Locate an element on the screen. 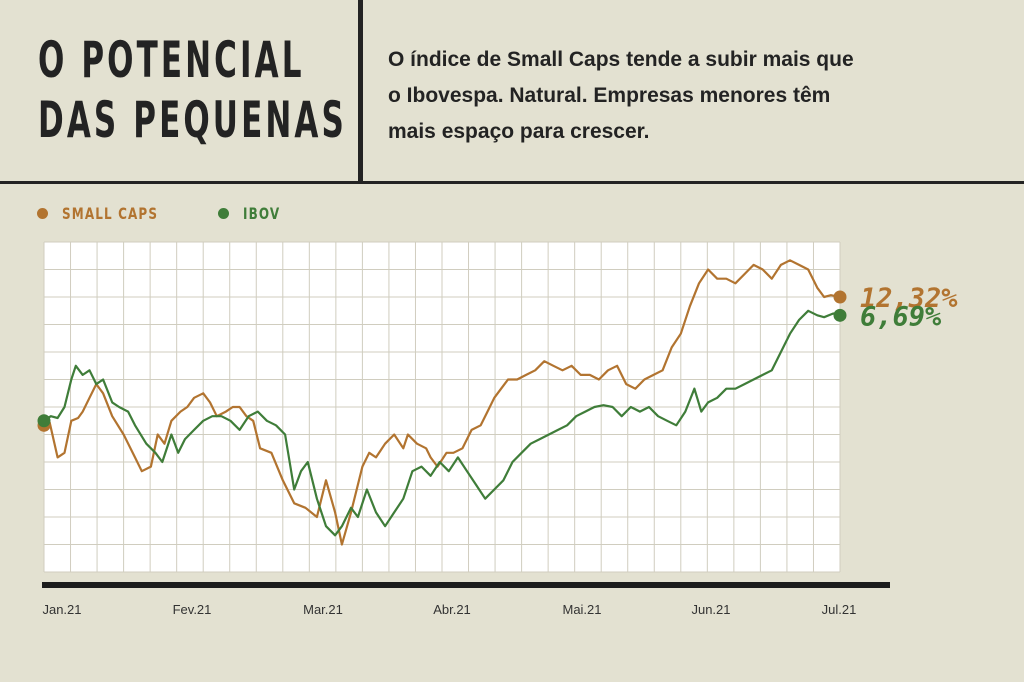  header-vertical-divider is located at coordinates (360, 91).